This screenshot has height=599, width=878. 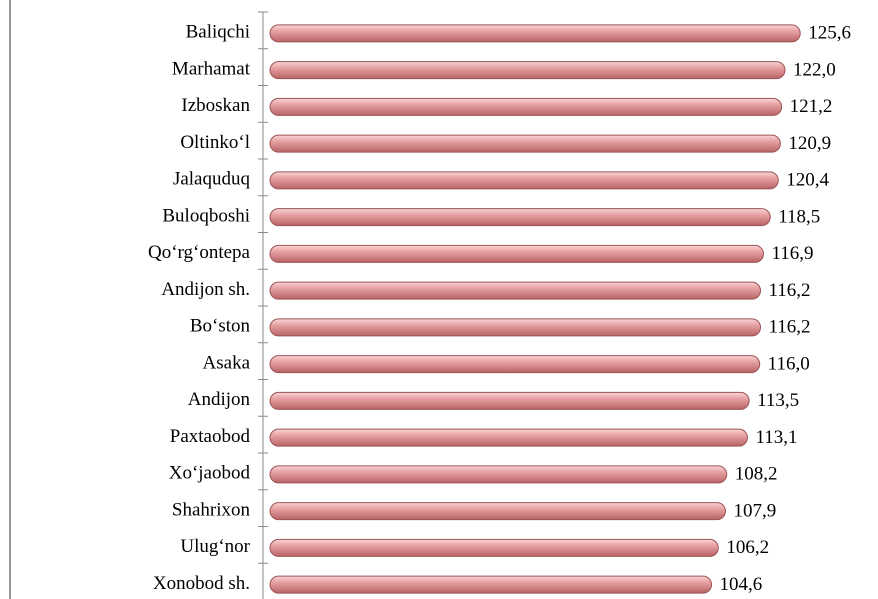 I want to click on y-tick-label: Izboskan, so click(x=215, y=105).